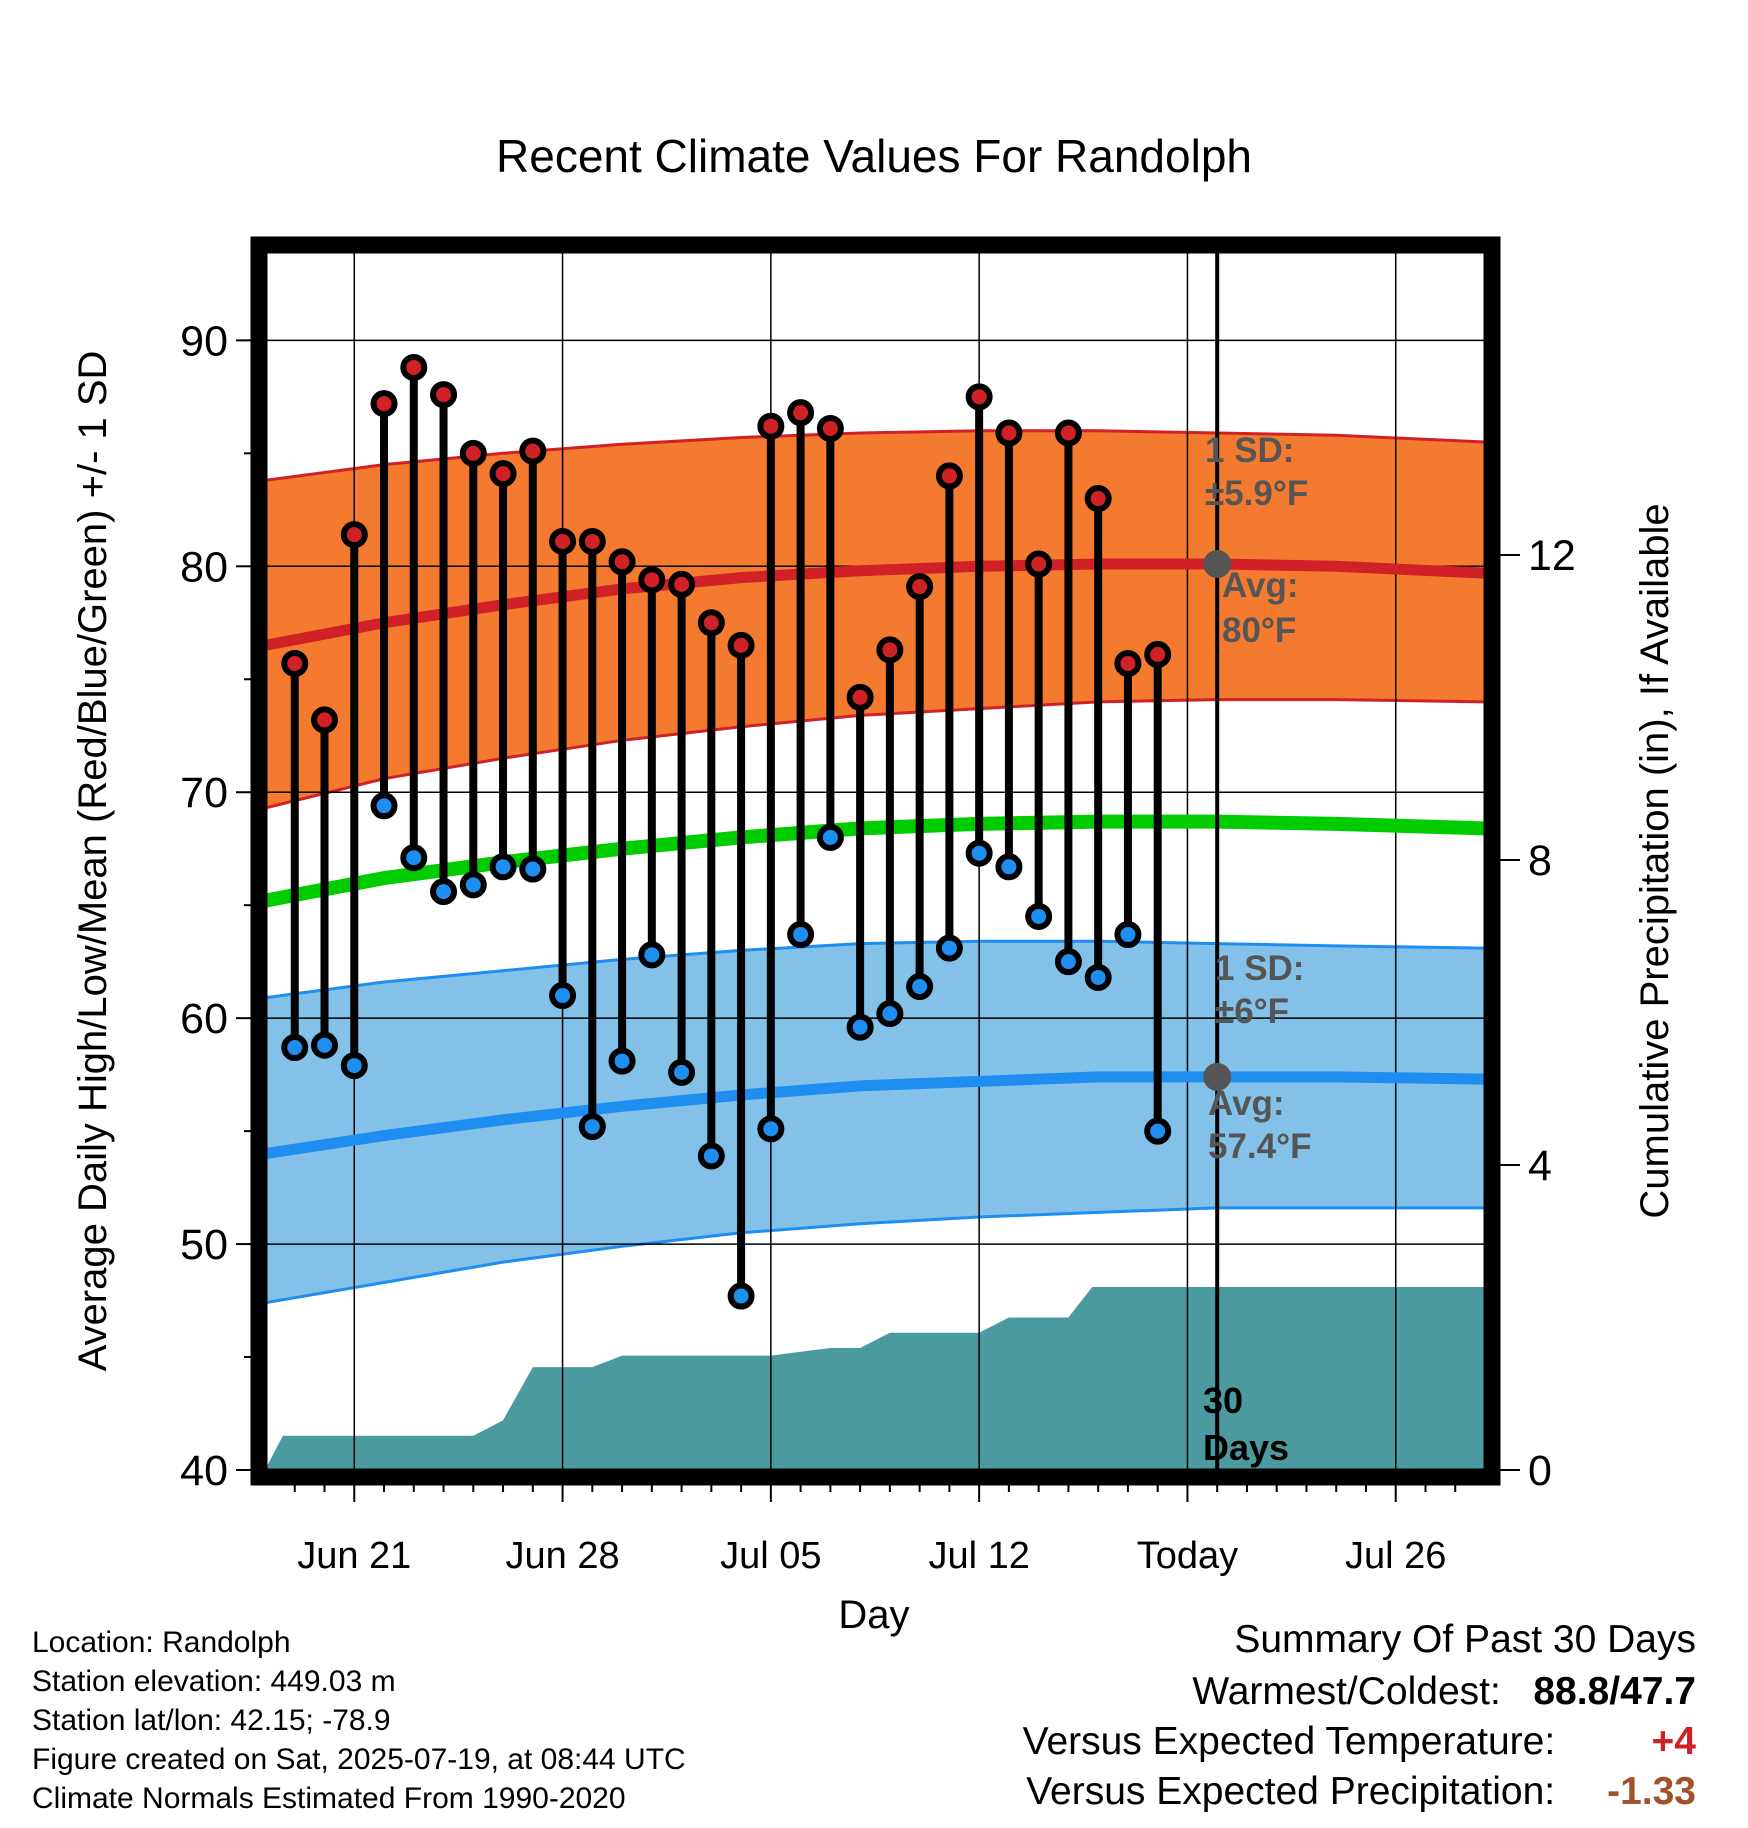  I want to click on low-avg-line, so click(875, 1115).